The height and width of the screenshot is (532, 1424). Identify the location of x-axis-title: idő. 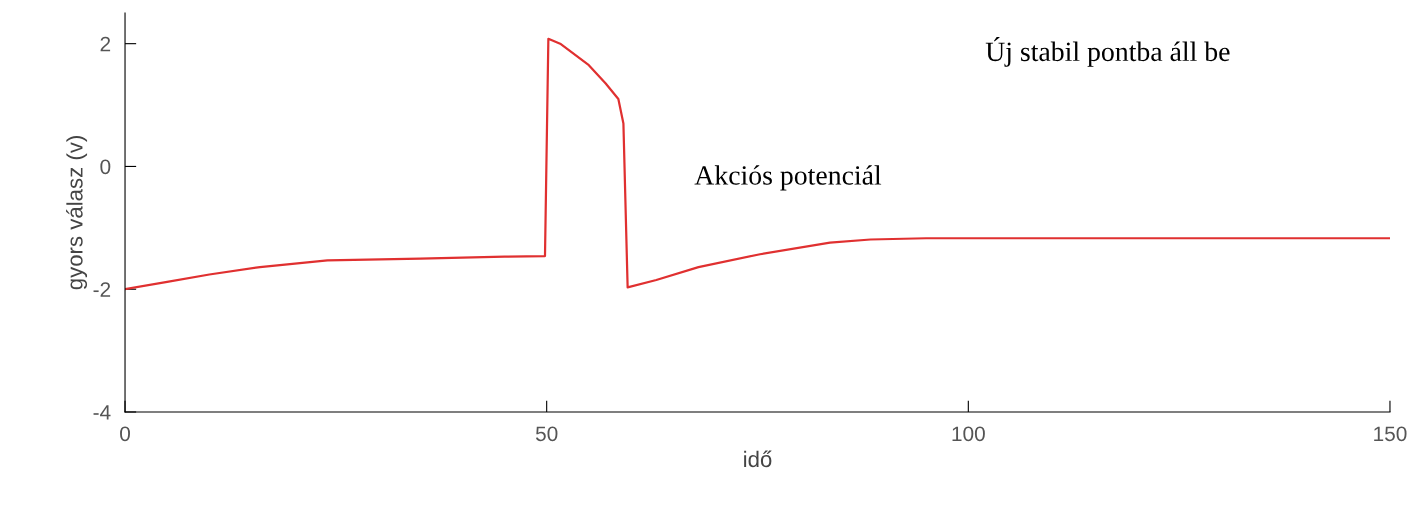
(758, 459).